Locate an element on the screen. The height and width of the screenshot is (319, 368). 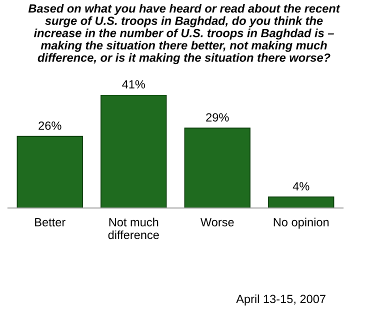
text: April 13-15, 2007 is located at coordinates (281, 300).